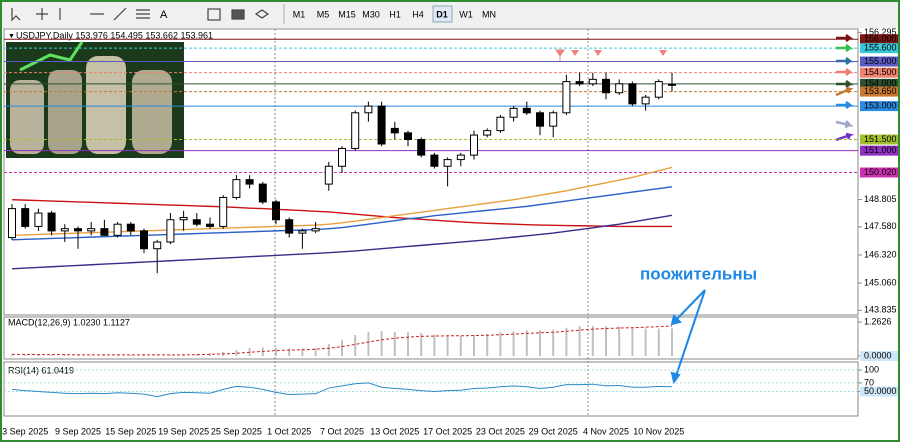 The height and width of the screenshot is (442, 900). What do you see at coordinates (500, 431) in the screenshot?
I see `x-tick-label: 23 Oct 2025` at bounding box center [500, 431].